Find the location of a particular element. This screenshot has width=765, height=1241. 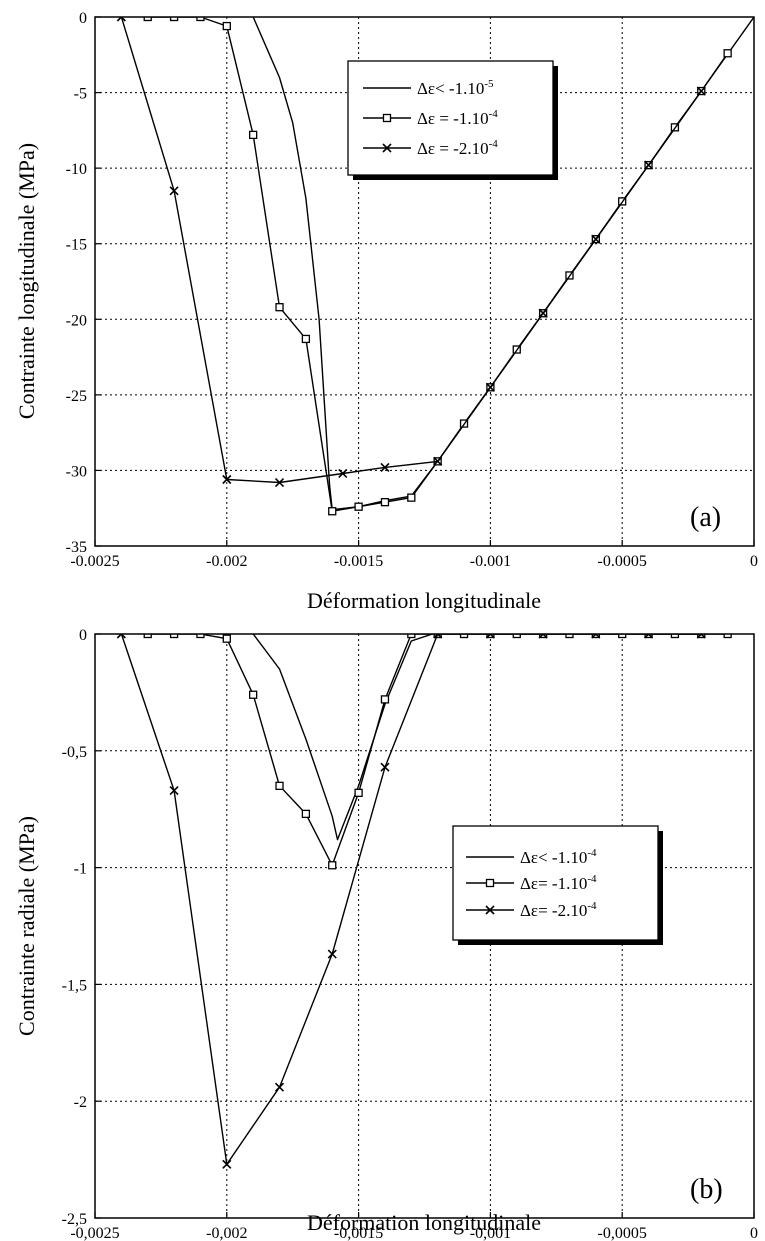

legend-label-1: Δε< -1.10-5 is located at coordinates (455, 88).